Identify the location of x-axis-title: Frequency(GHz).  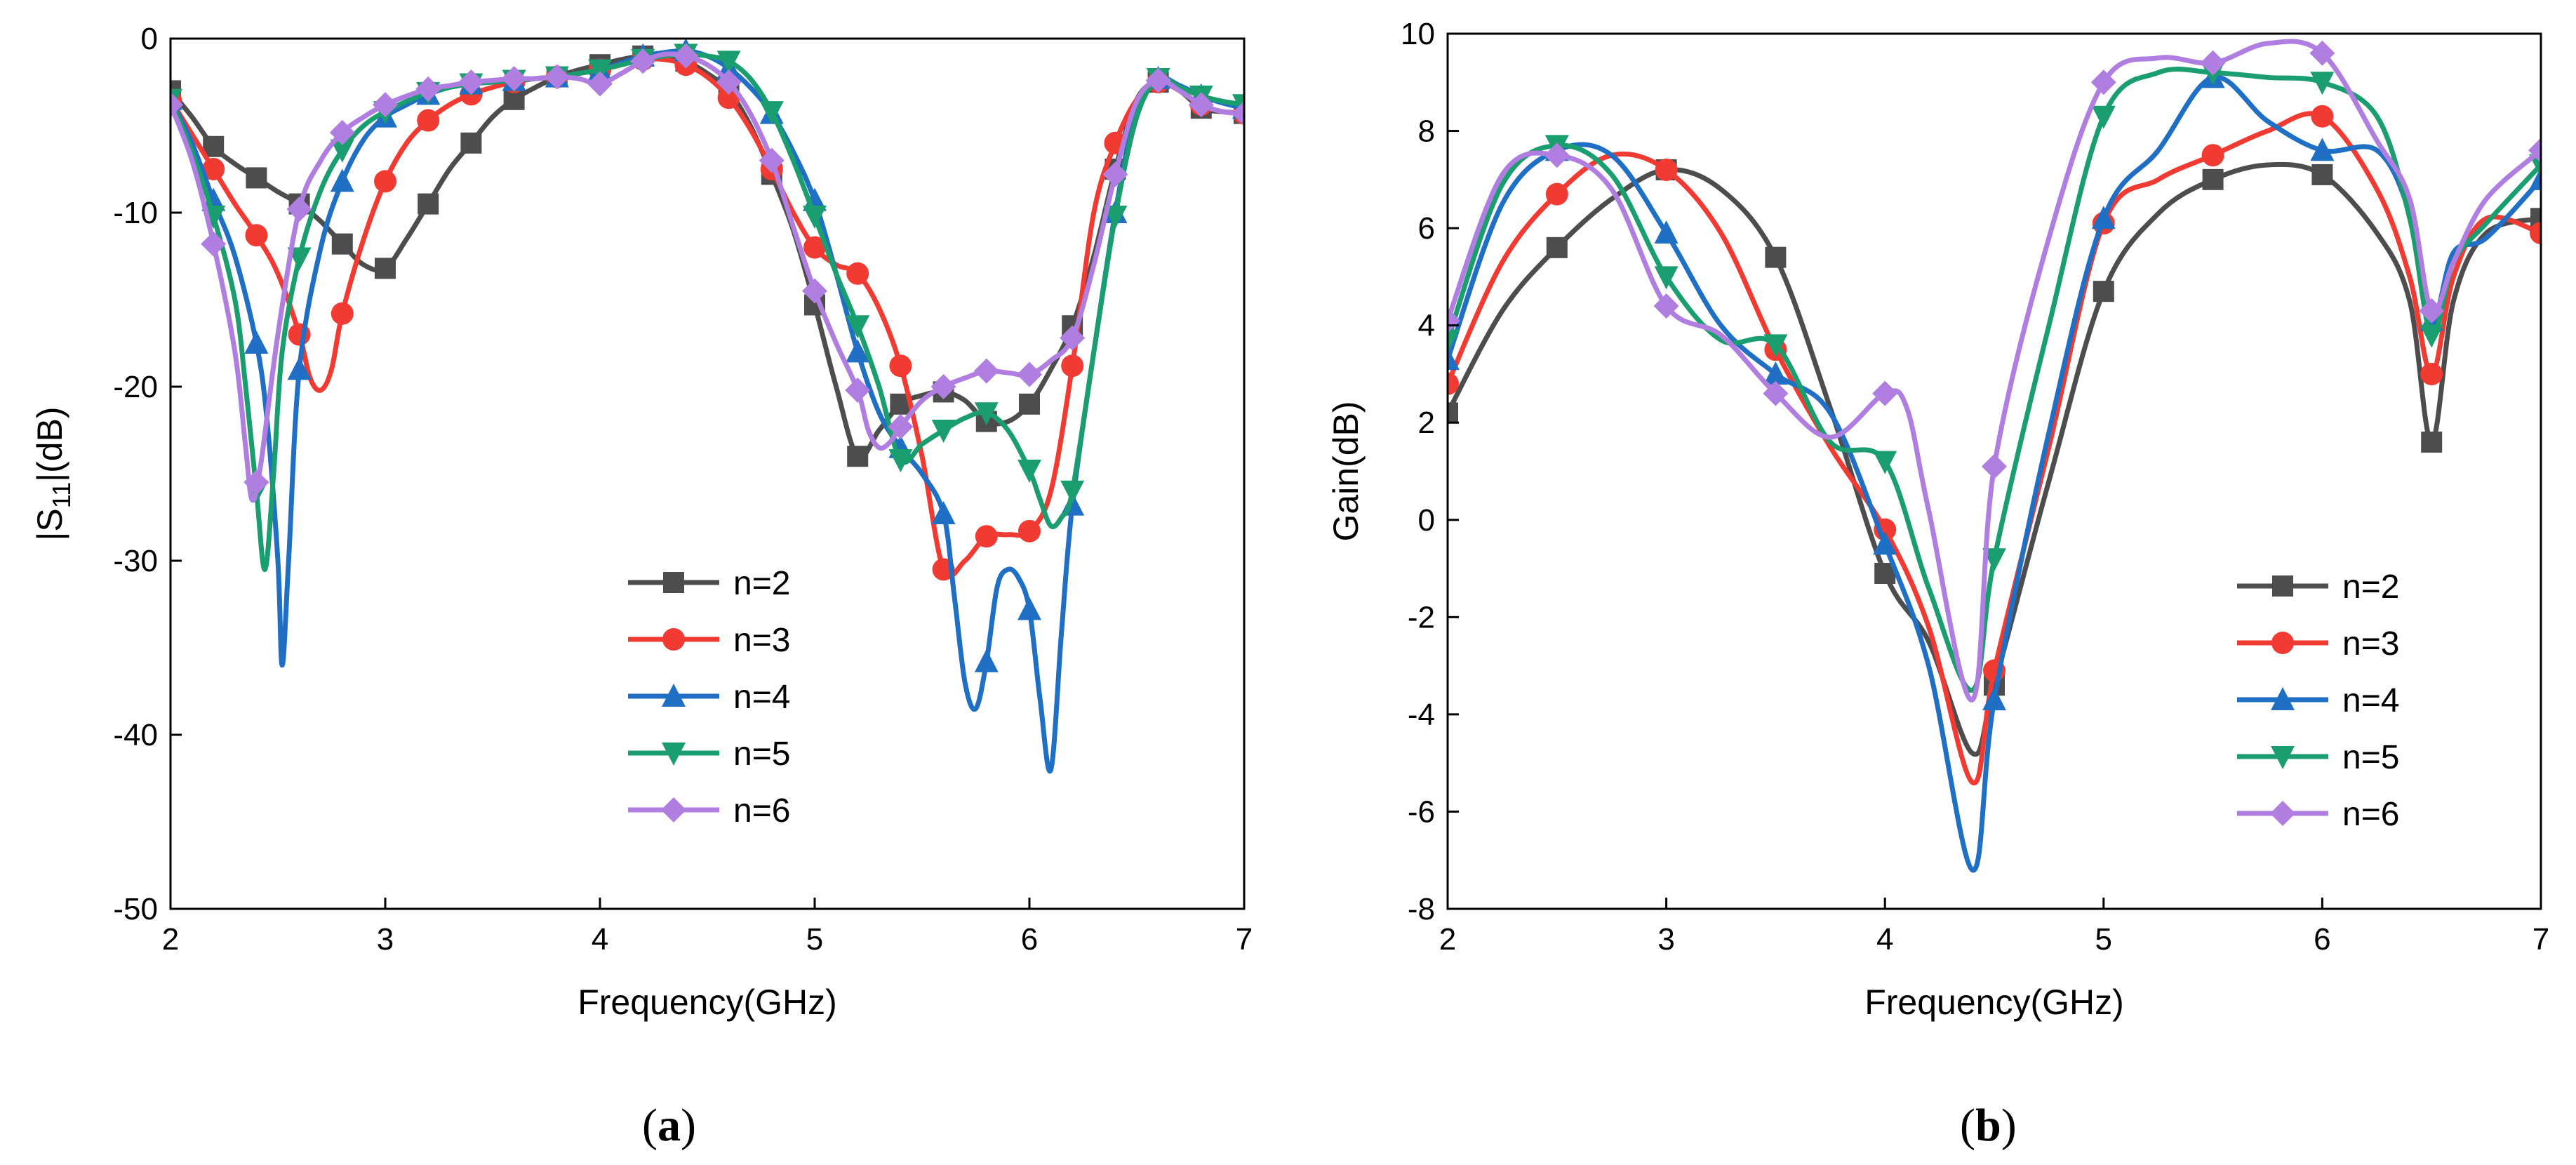
(1994, 1002).